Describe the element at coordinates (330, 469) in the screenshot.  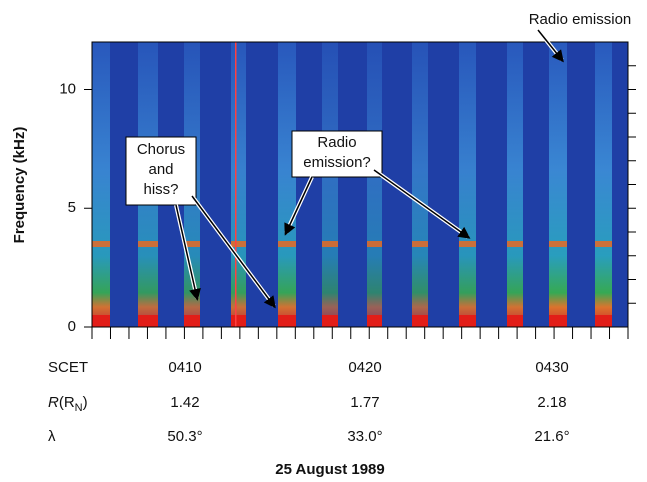
I see `x-axis-label: 25 August 1989` at that location.